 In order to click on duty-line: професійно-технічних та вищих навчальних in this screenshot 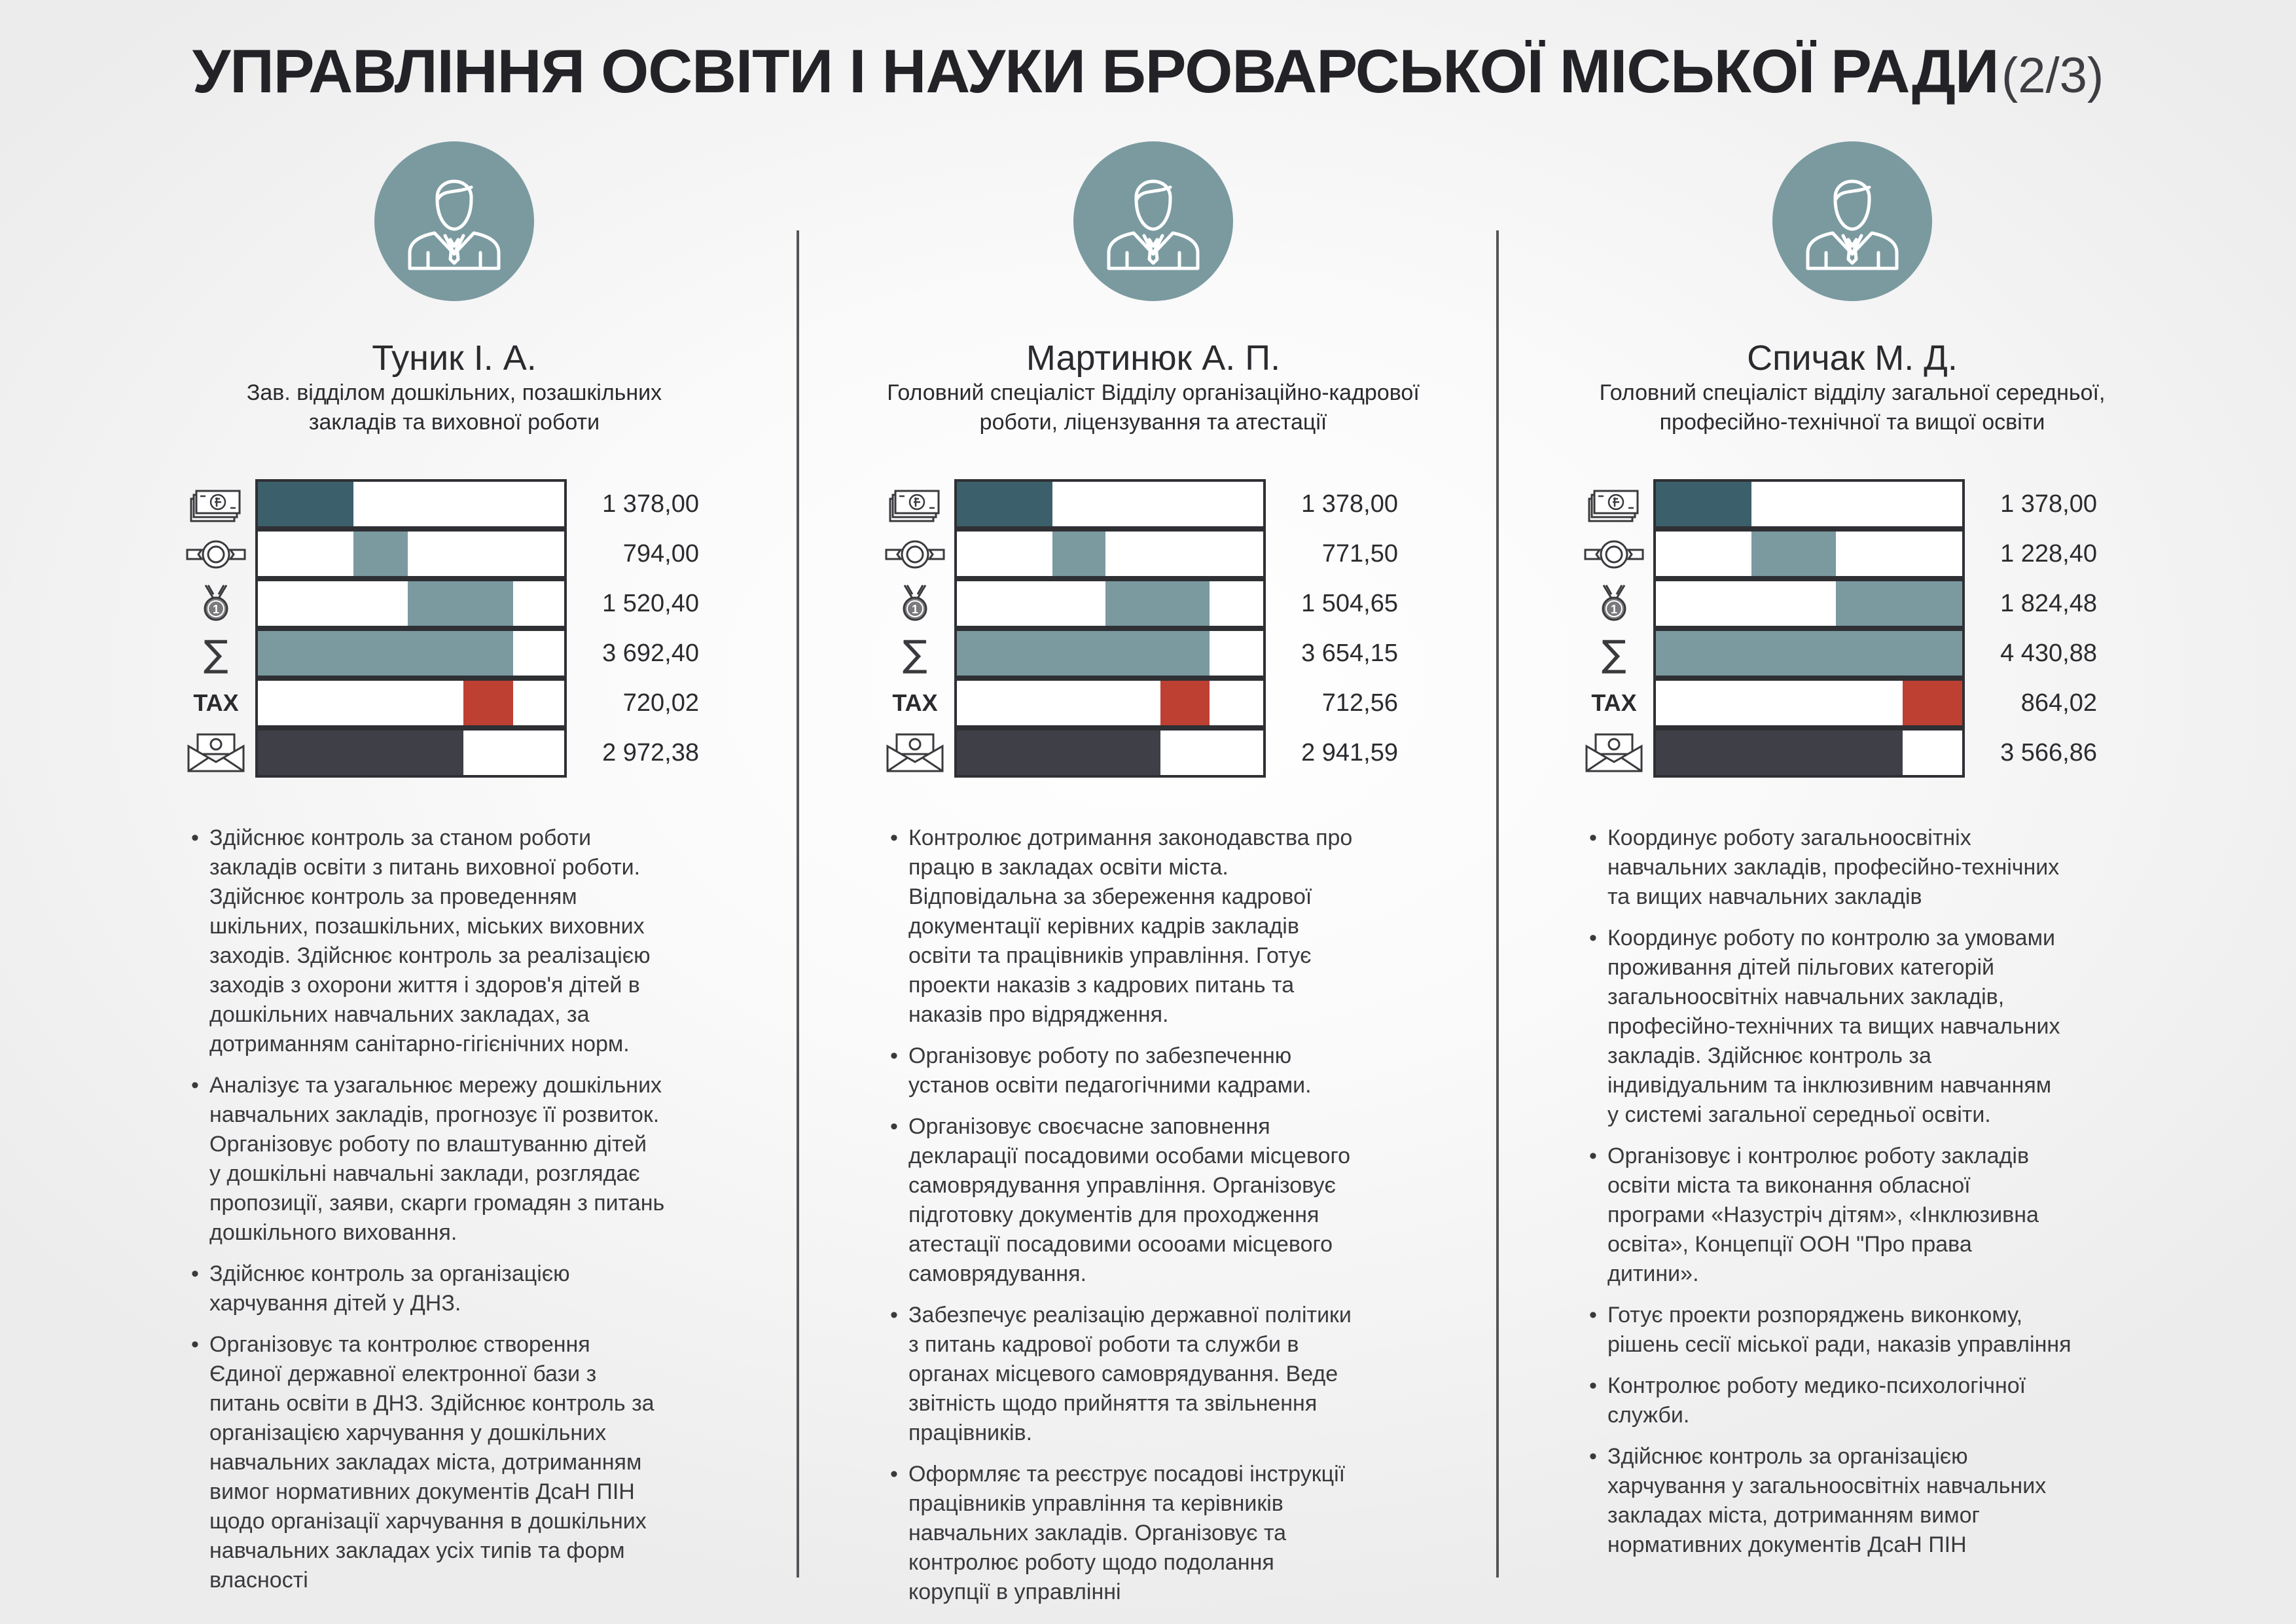, I will do `click(1833, 1026)`.